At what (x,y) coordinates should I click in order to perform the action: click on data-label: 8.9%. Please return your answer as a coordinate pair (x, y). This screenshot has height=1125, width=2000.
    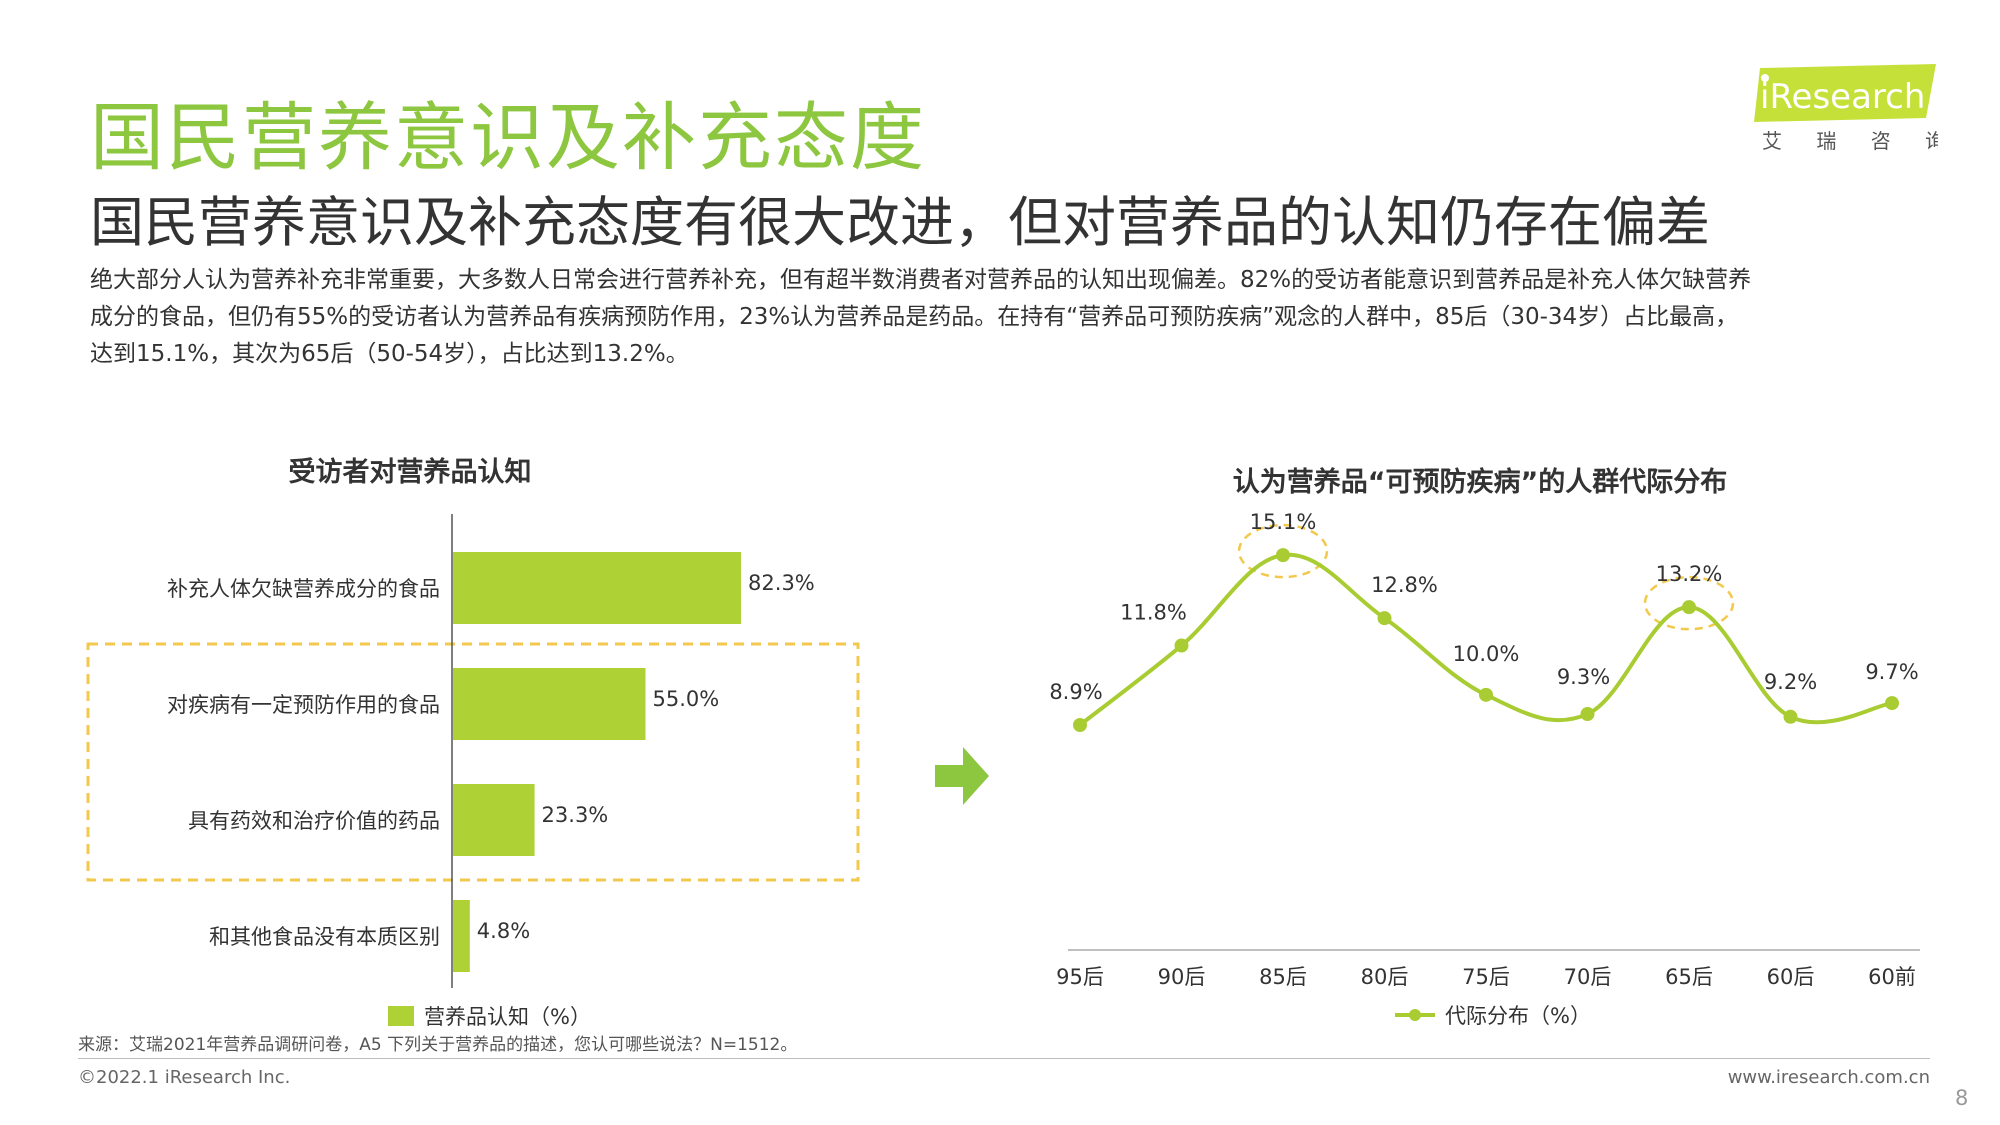
    Looking at the image, I should click on (1075, 692).